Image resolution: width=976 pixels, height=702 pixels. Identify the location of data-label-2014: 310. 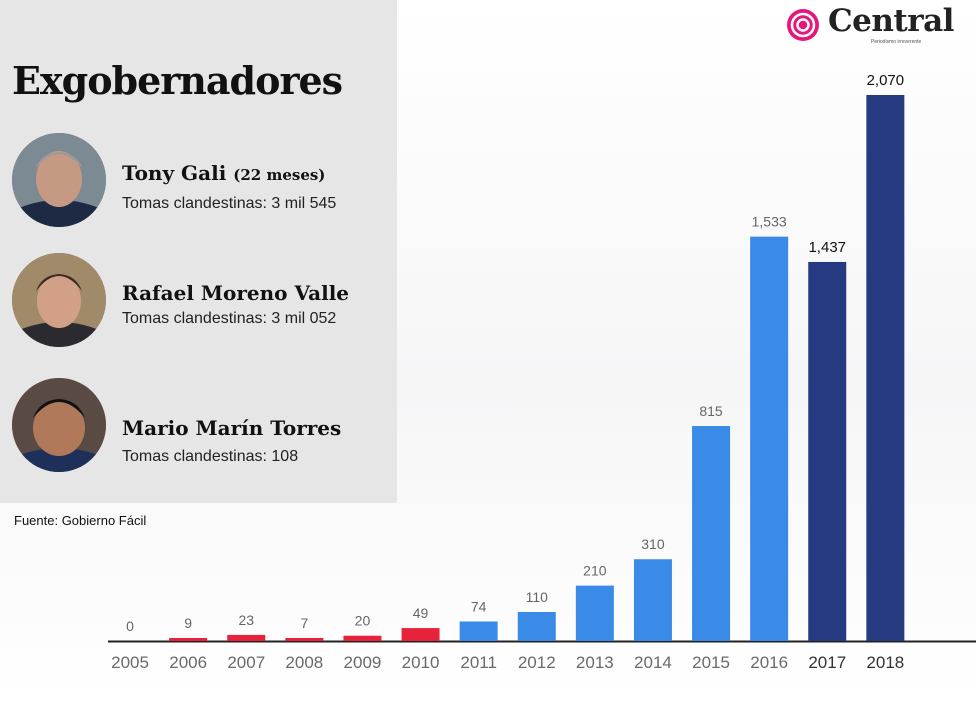
(653, 544).